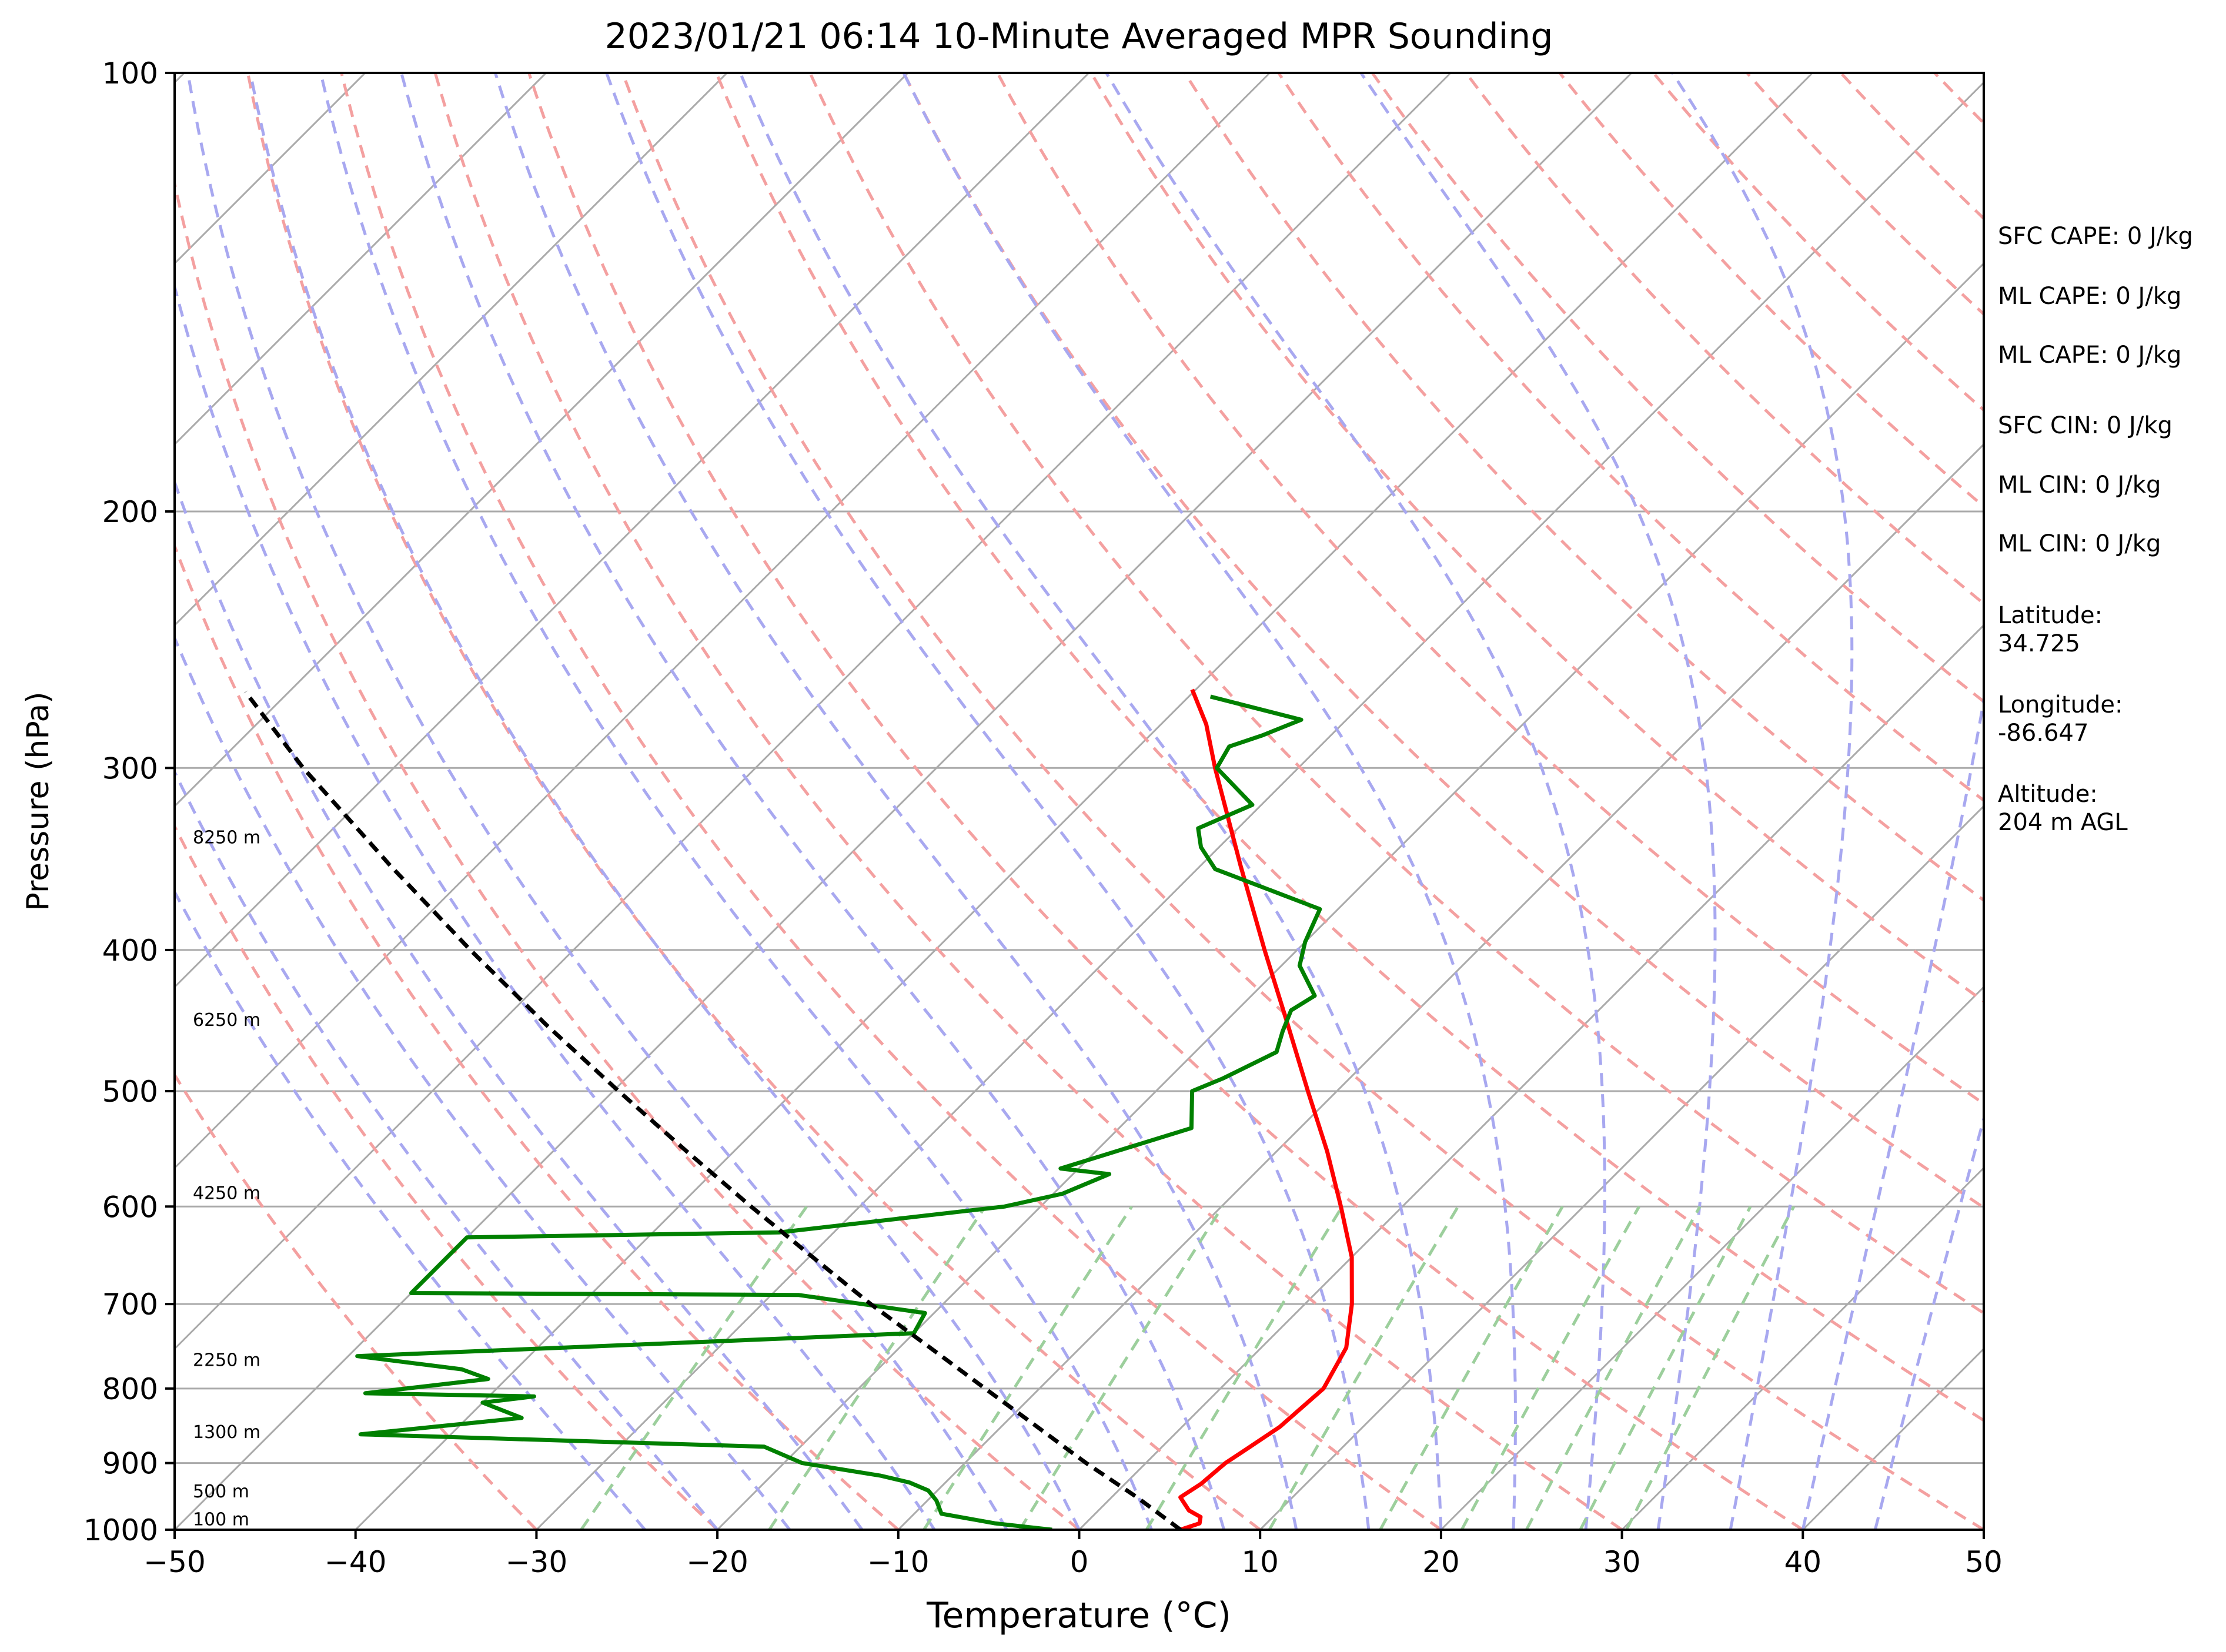 The height and width of the screenshot is (1652, 2226). Describe the element at coordinates (130, 74) in the screenshot. I see `y-tick-label: 100` at that location.